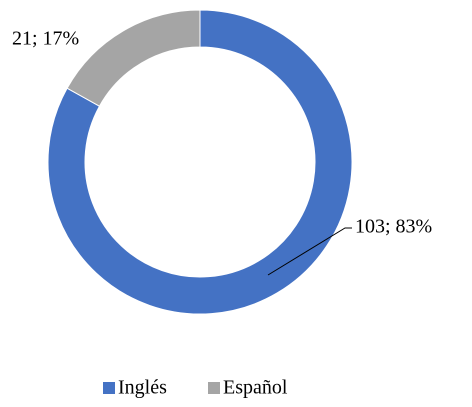  What do you see at coordinates (45, 39) in the screenshot?
I see `data-label: 21; 17%` at bounding box center [45, 39].